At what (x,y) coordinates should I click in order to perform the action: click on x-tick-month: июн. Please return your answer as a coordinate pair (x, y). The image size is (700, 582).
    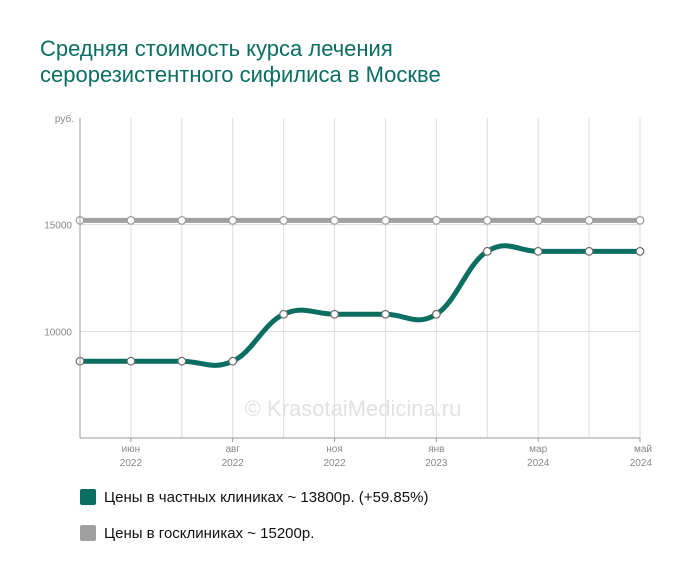
    Looking at the image, I should click on (131, 449).